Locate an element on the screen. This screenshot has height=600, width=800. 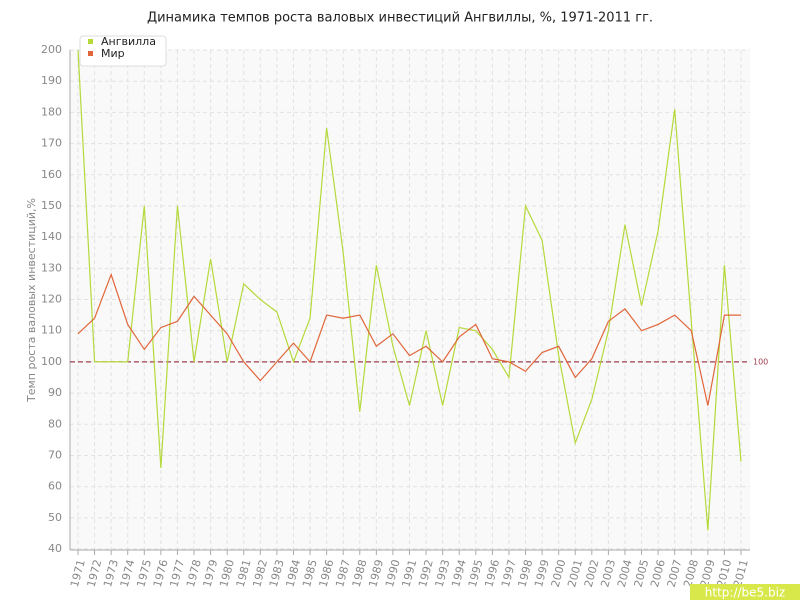
watermark: http://be5.biz is located at coordinates (745, 593).